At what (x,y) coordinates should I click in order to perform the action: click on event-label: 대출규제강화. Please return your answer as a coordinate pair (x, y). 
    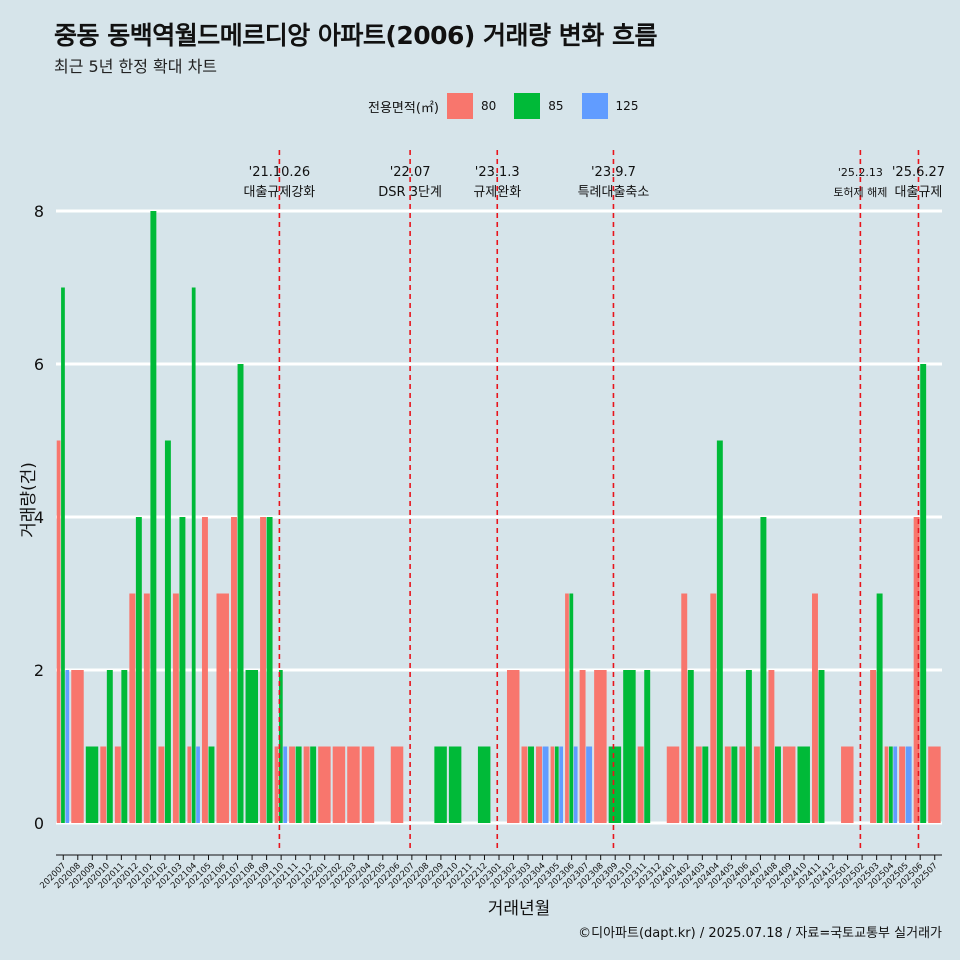
    Looking at the image, I should click on (280, 192).